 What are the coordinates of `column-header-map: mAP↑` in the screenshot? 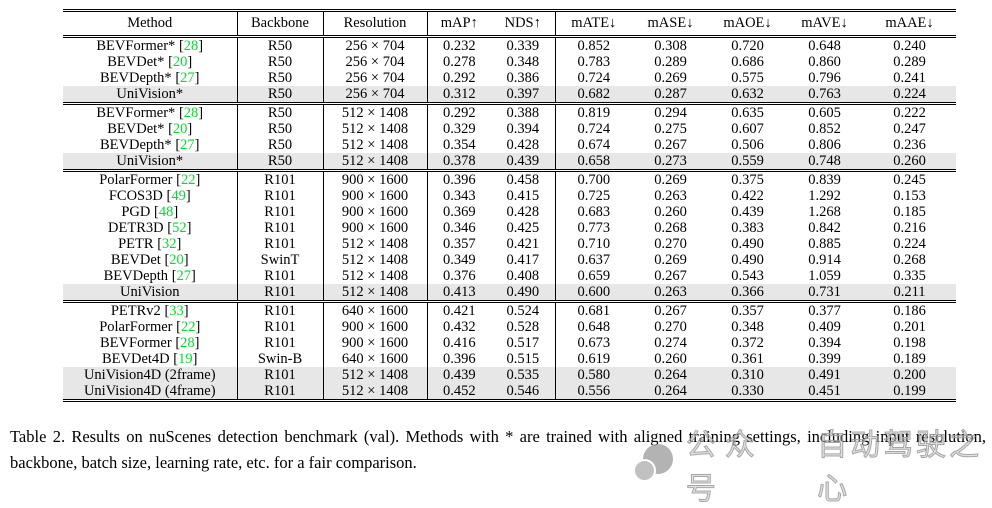 It's located at (458, 23).